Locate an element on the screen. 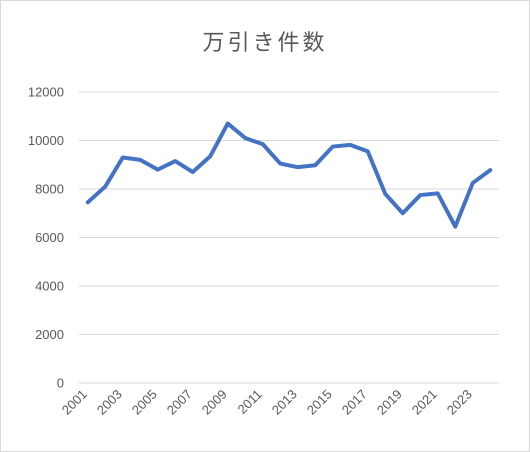 This screenshot has width=530, height=452. y-tick-label: 0 is located at coordinates (60, 383).